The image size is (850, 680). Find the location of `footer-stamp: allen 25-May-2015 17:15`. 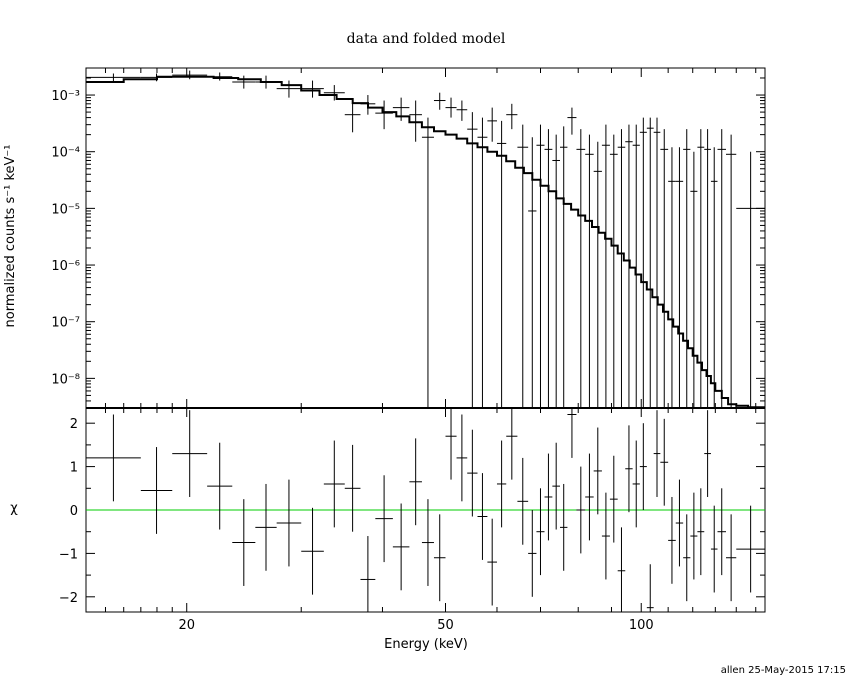

footer-stamp: allen 25-May-2015 17:15 is located at coordinates (783, 670).